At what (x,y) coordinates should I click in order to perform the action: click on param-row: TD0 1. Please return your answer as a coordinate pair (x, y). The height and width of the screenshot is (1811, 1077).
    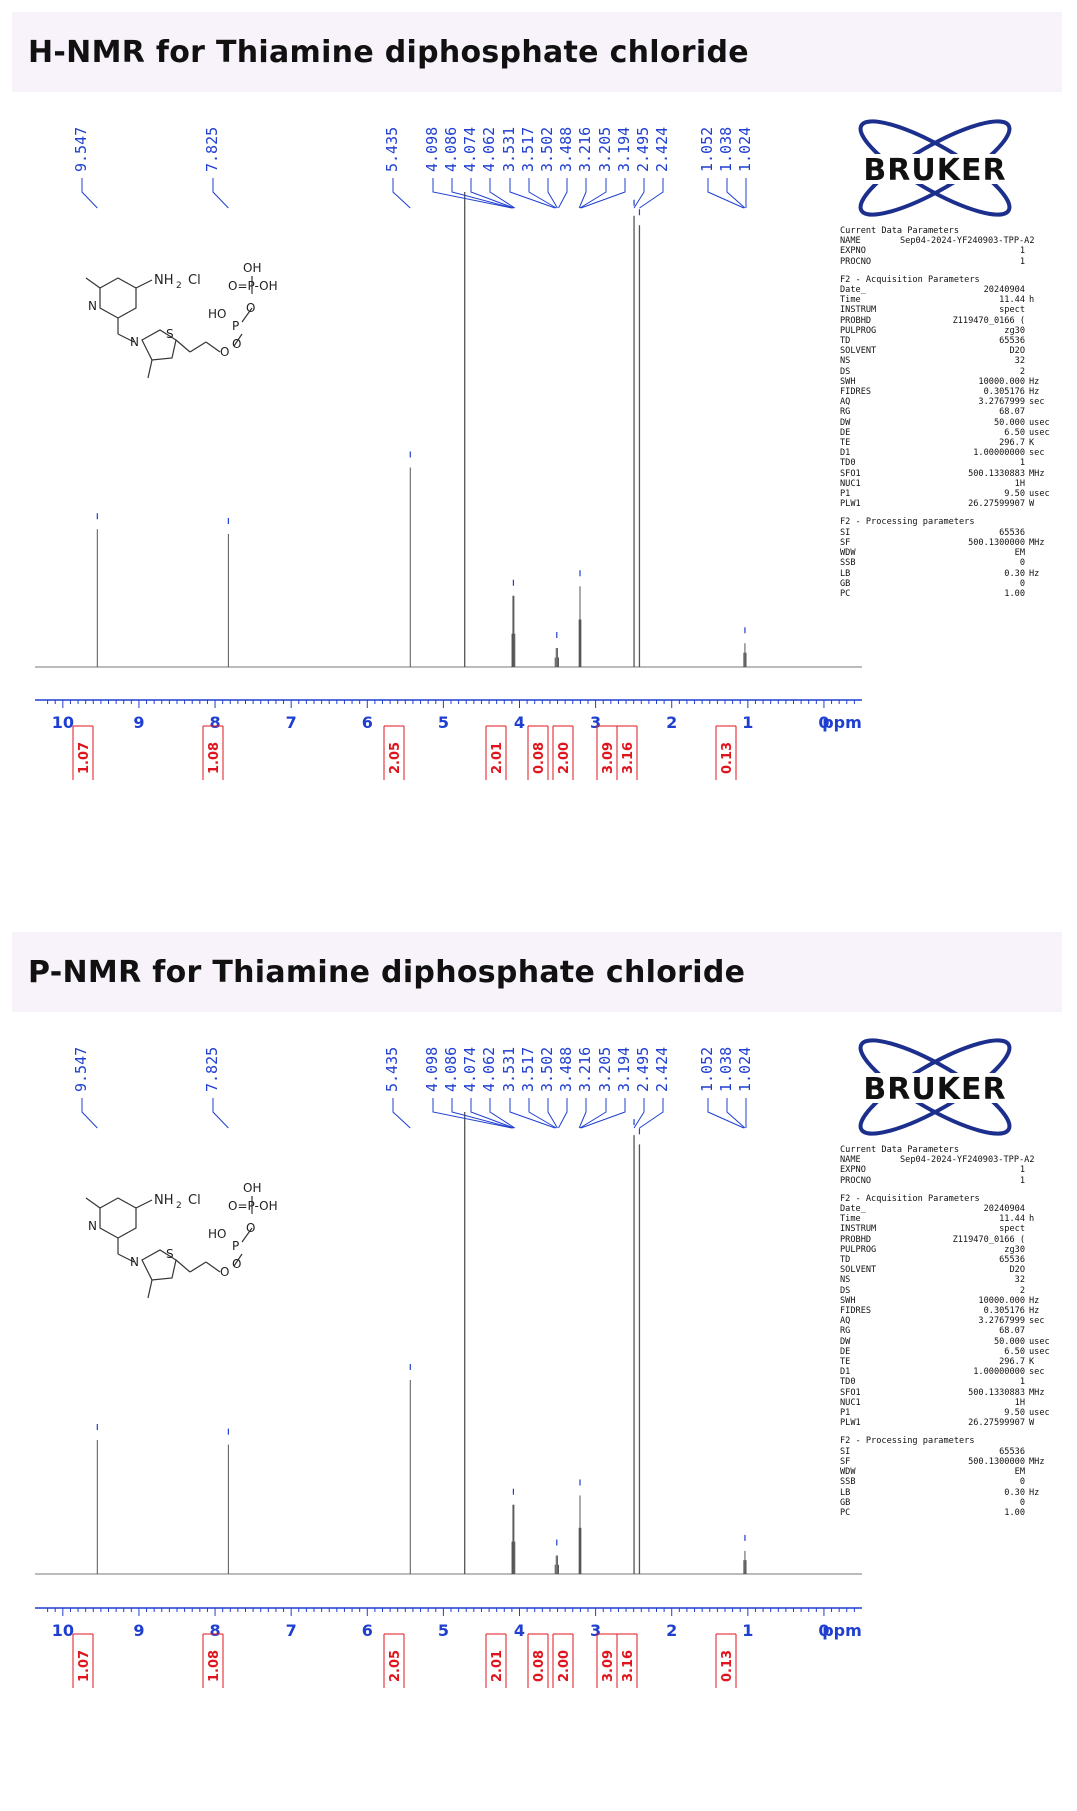
    Looking at the image, I should click on (955, 463).